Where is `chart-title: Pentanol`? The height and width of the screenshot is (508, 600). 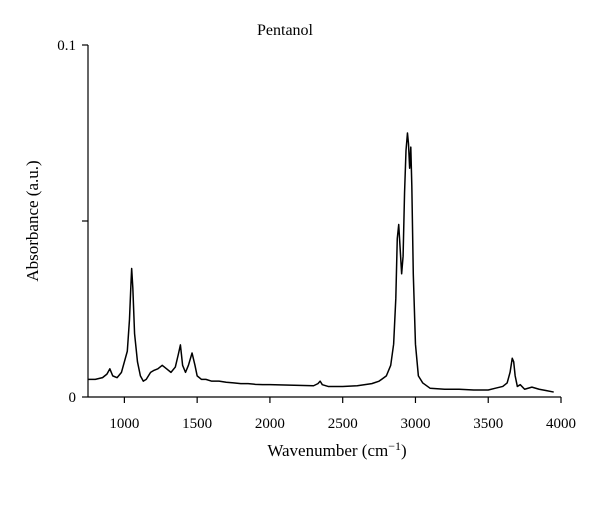
chart-title: Pentanol is located at coordinates (285, 30).